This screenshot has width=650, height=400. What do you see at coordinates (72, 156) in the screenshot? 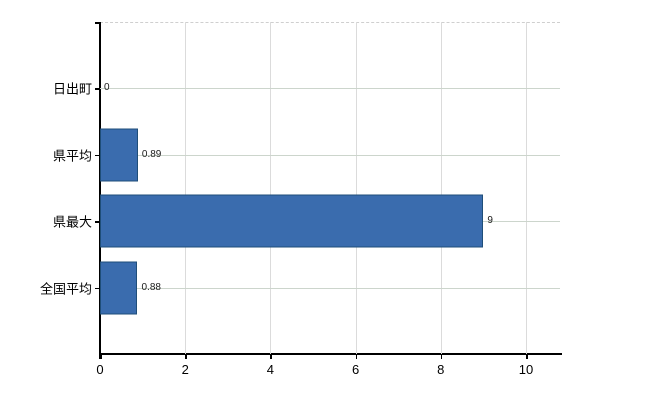
I see `category-label: 県平均` at bounding box center [72, 156].